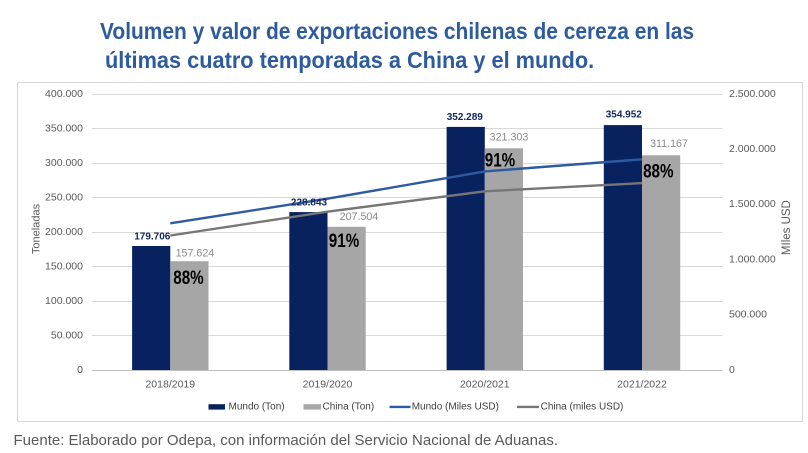  Describe the element at coordinates (170, 385) in the screenshot. I see `svg-text: 2018/2019` at that location.